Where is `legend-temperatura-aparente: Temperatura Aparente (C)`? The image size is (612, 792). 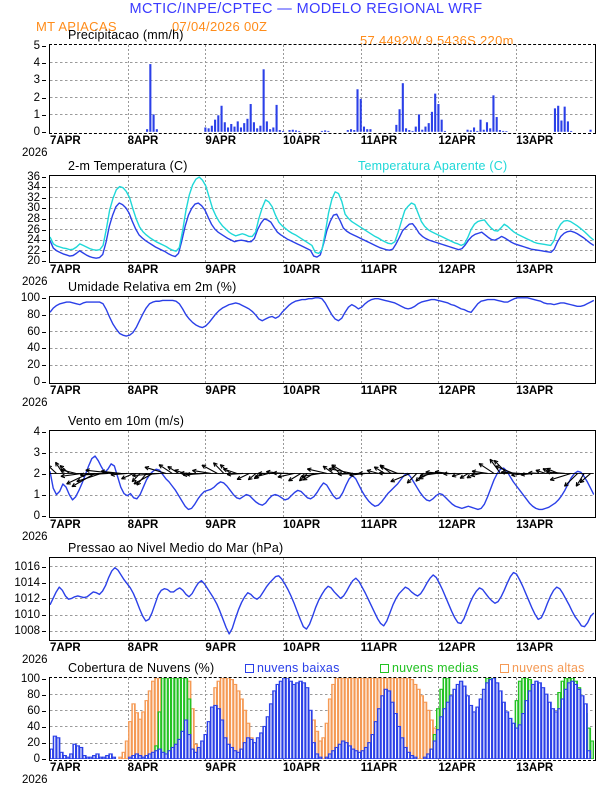
legend-temperatura-aparente: Temperatura Aparente (C) is located at coordinates (433, 166).